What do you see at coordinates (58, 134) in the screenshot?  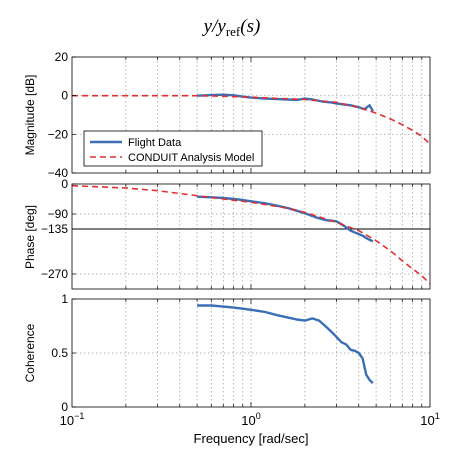 I see `magnitude-ytick-label: −20` at bounding box center [58, 134].